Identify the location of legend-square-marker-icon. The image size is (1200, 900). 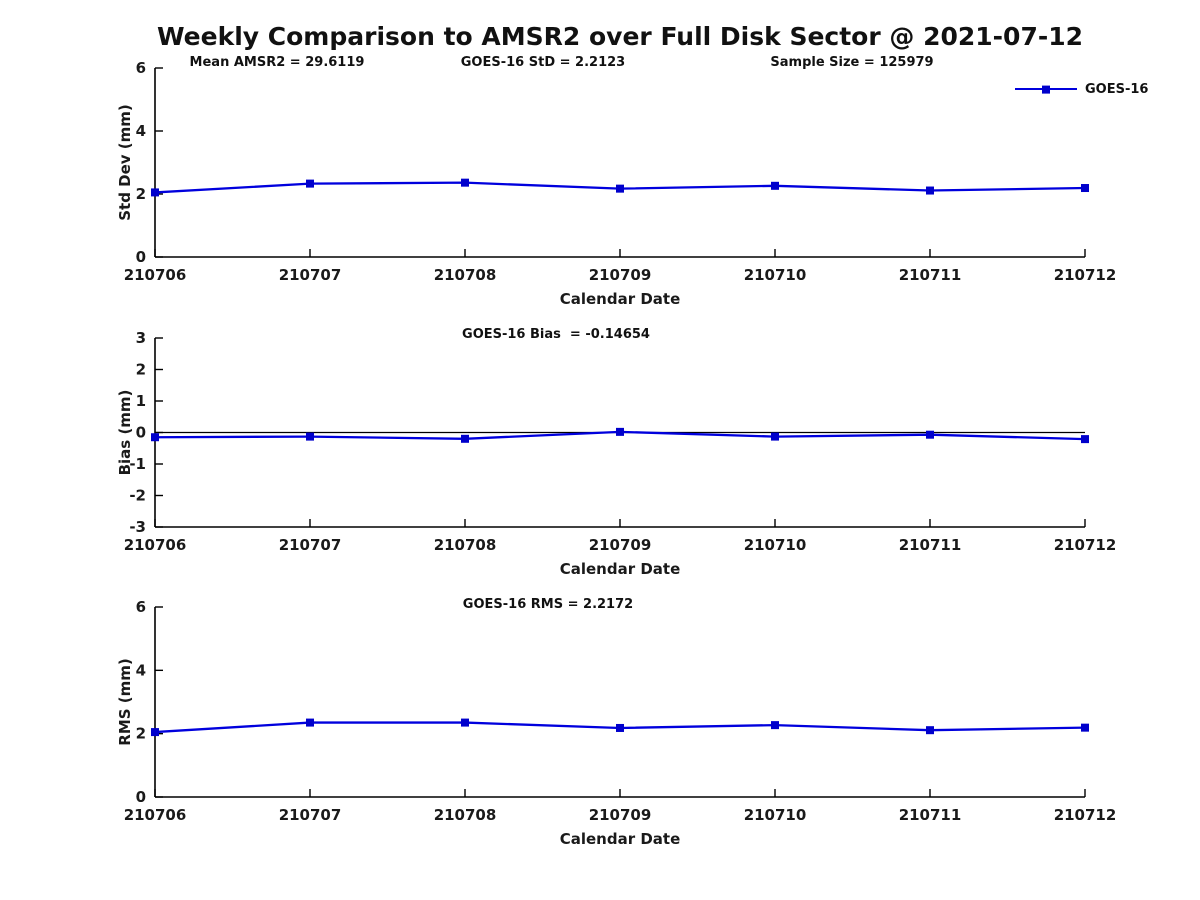
(1046, 89).